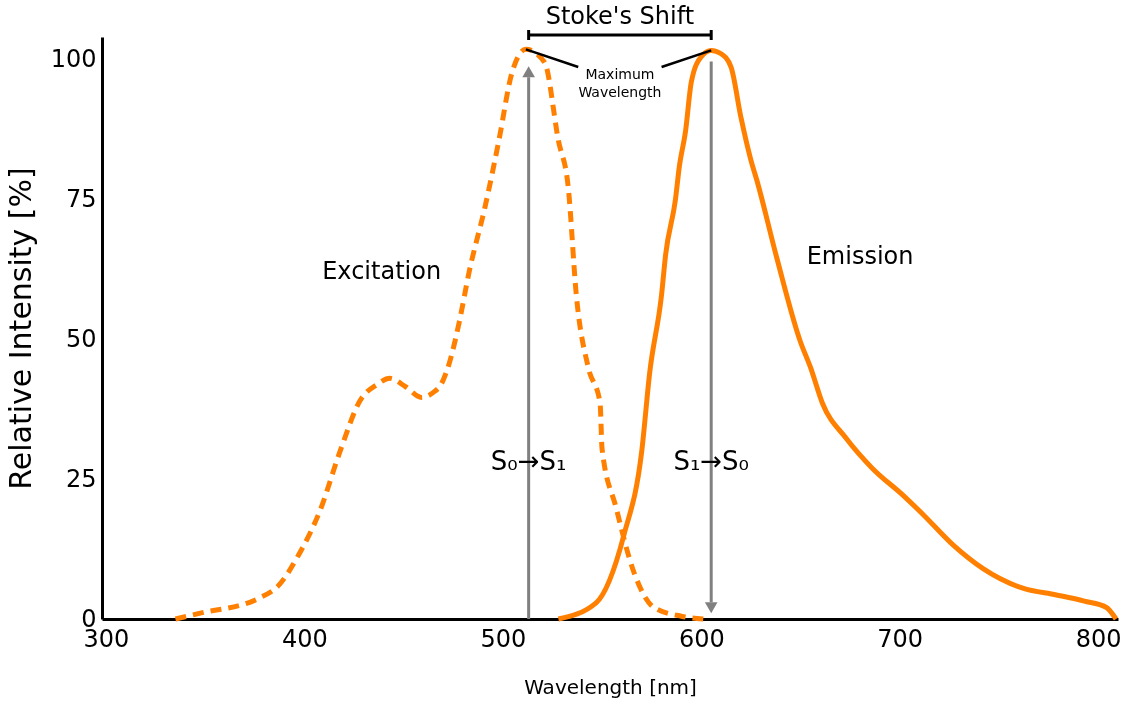 The width and height of the screenshot is (1147, 709). What do you see at coordinates (610, 686) in the screenshot?
I see `x-axis-title: Wavelength [nm]` at bounding box center [610, 686].